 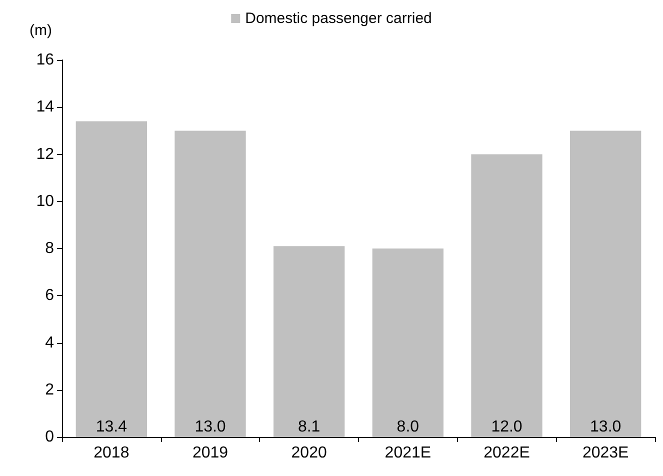 What do you see at coordinates (210, 453) in the screenshot?
I see `x-tick-label: 2019` at bounding box center [210, 453].